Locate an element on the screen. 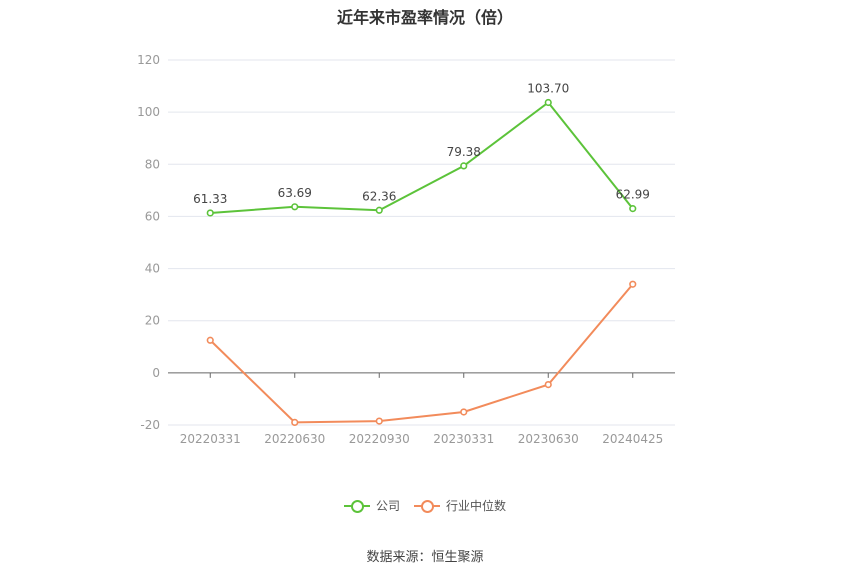 This screenshot has width=850, height=575. legend-swatch-industry is located at coordinates (427, 506).